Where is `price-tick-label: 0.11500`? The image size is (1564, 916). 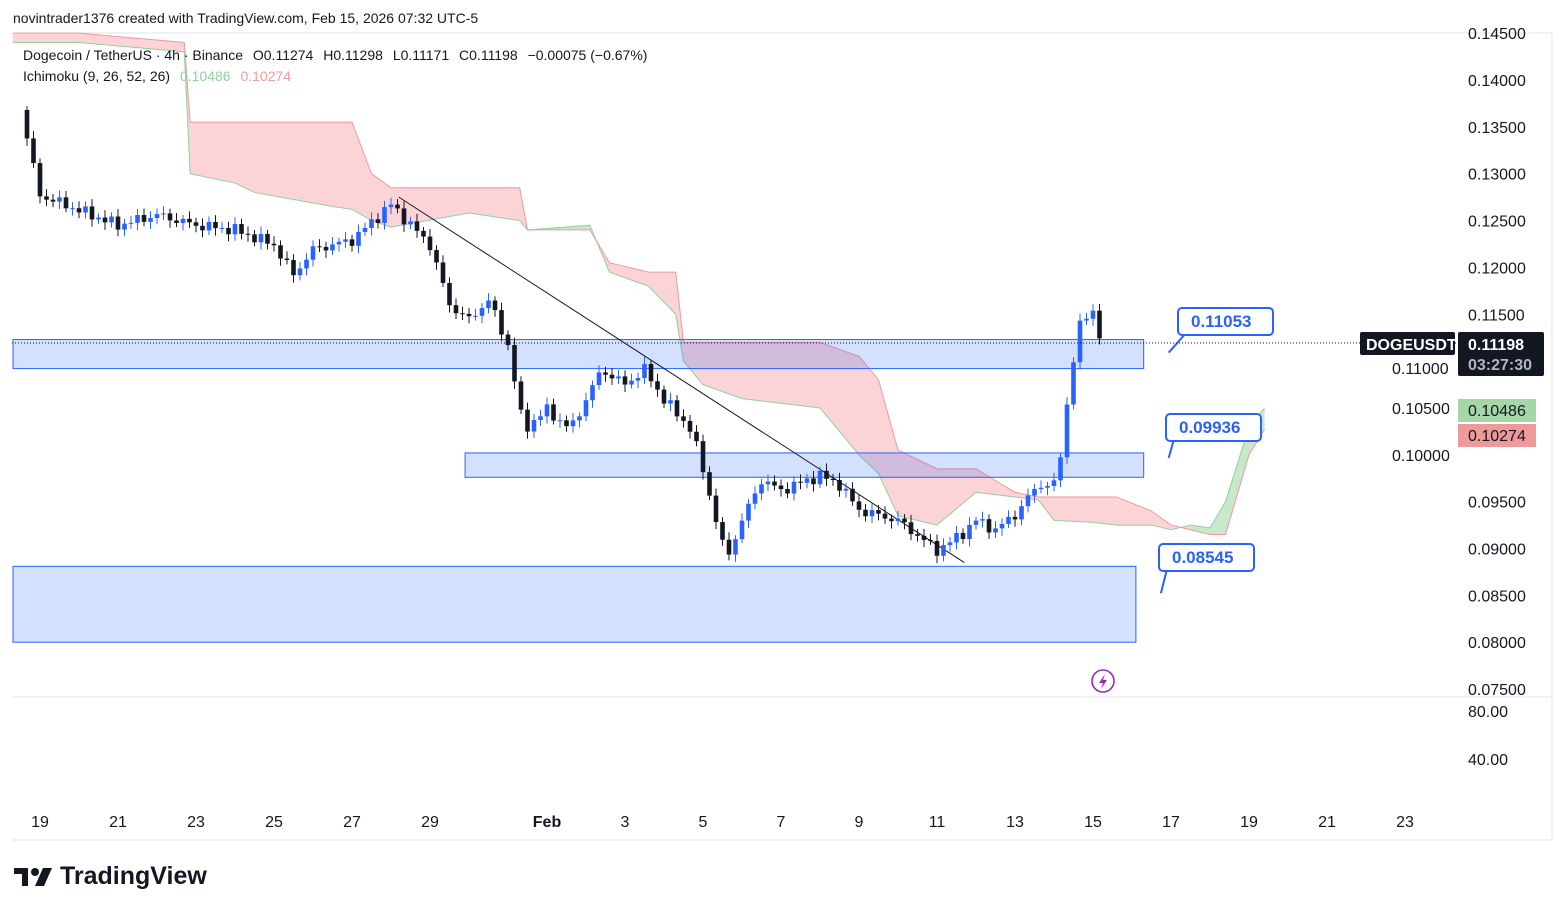
price-tick-label: 0.11500 is located at coordinates (1496, 315).